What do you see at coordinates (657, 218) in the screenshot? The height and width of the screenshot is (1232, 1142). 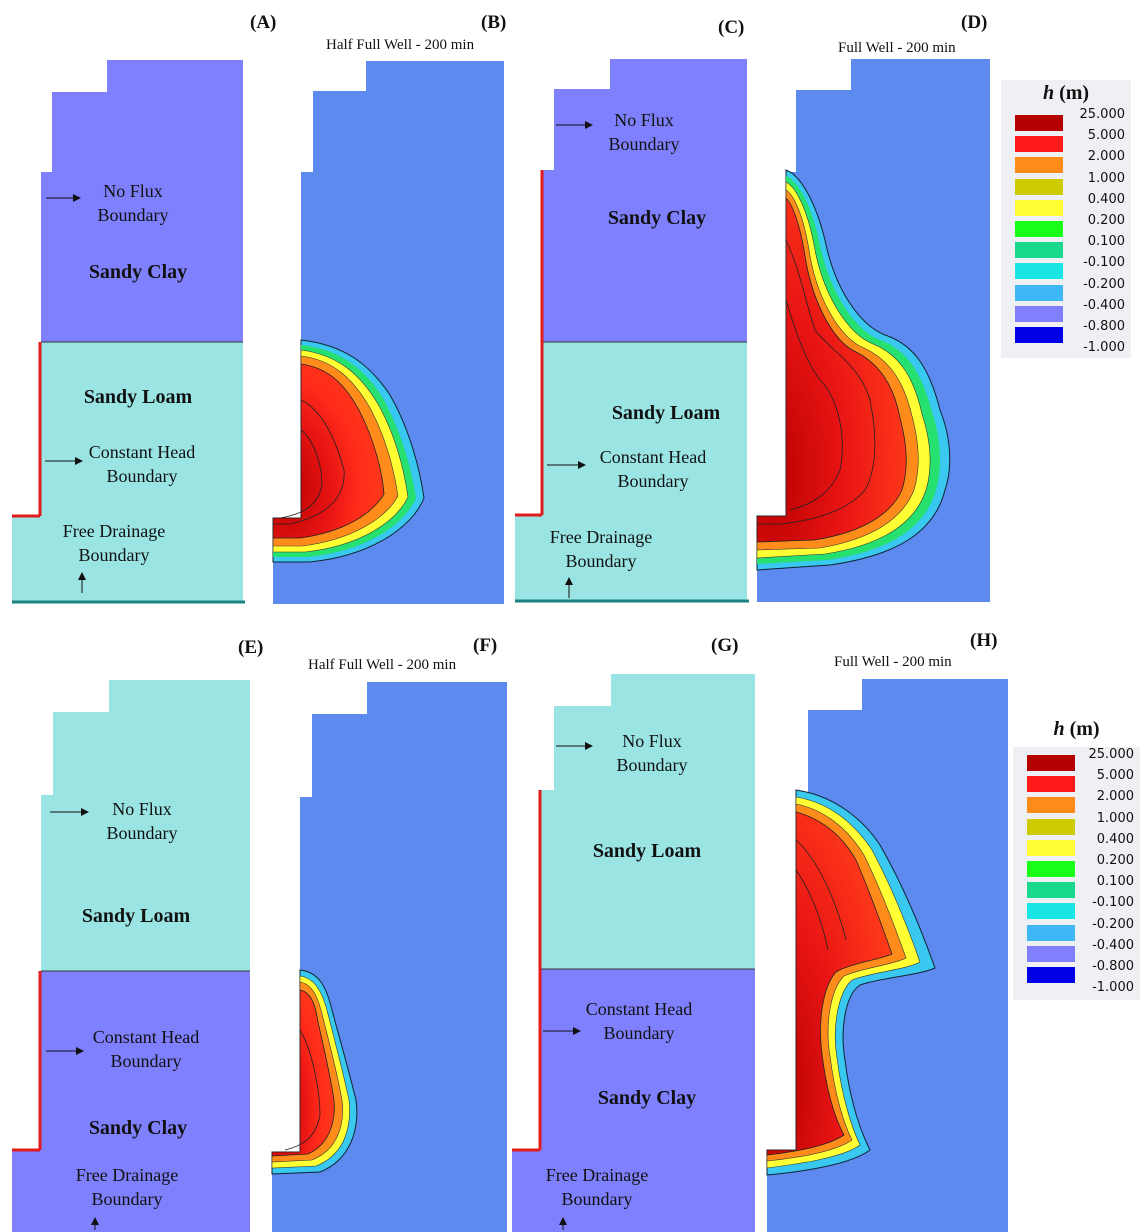 I see `panel-c-upper-soil: Sandy Clay` at bounding box center [657, 218].